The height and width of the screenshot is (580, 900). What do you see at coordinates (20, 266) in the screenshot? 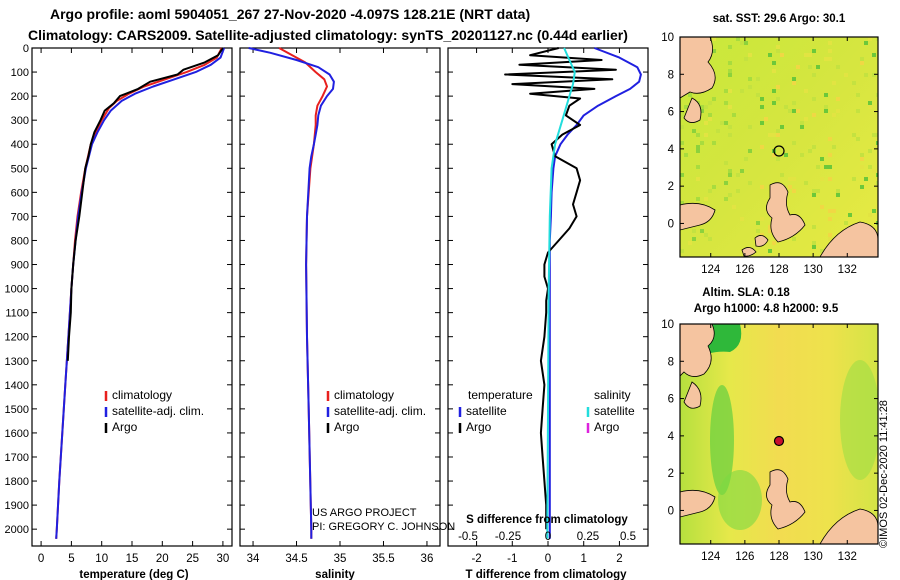
I see `y-tick-label: 900` at bounding box center [20, 266].